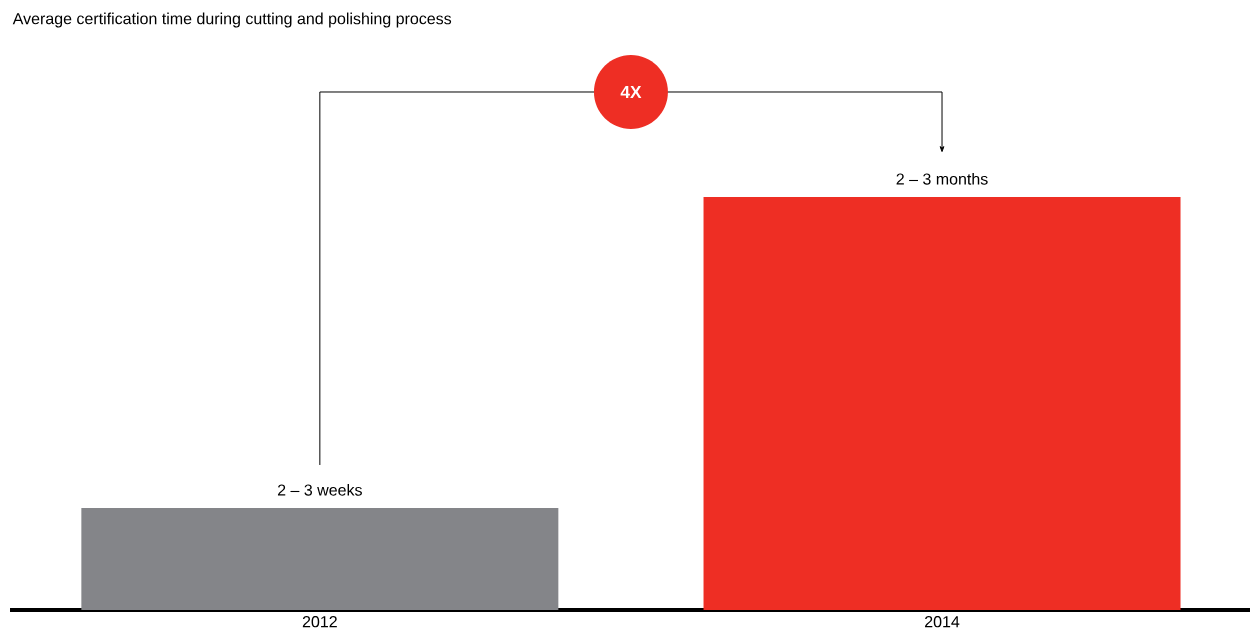  Describe the element at coordinates (942, 622) in the screenshot. I see `x-tick-label: 2014` at that location.